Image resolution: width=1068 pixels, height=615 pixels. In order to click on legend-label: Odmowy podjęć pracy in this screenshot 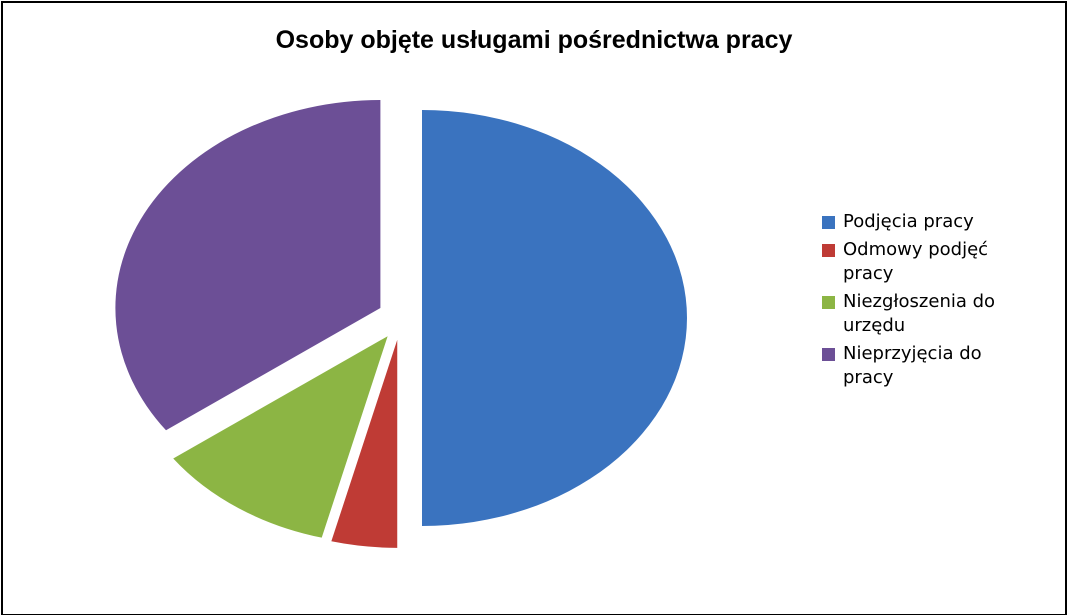, I will do `click(916, 261)`.